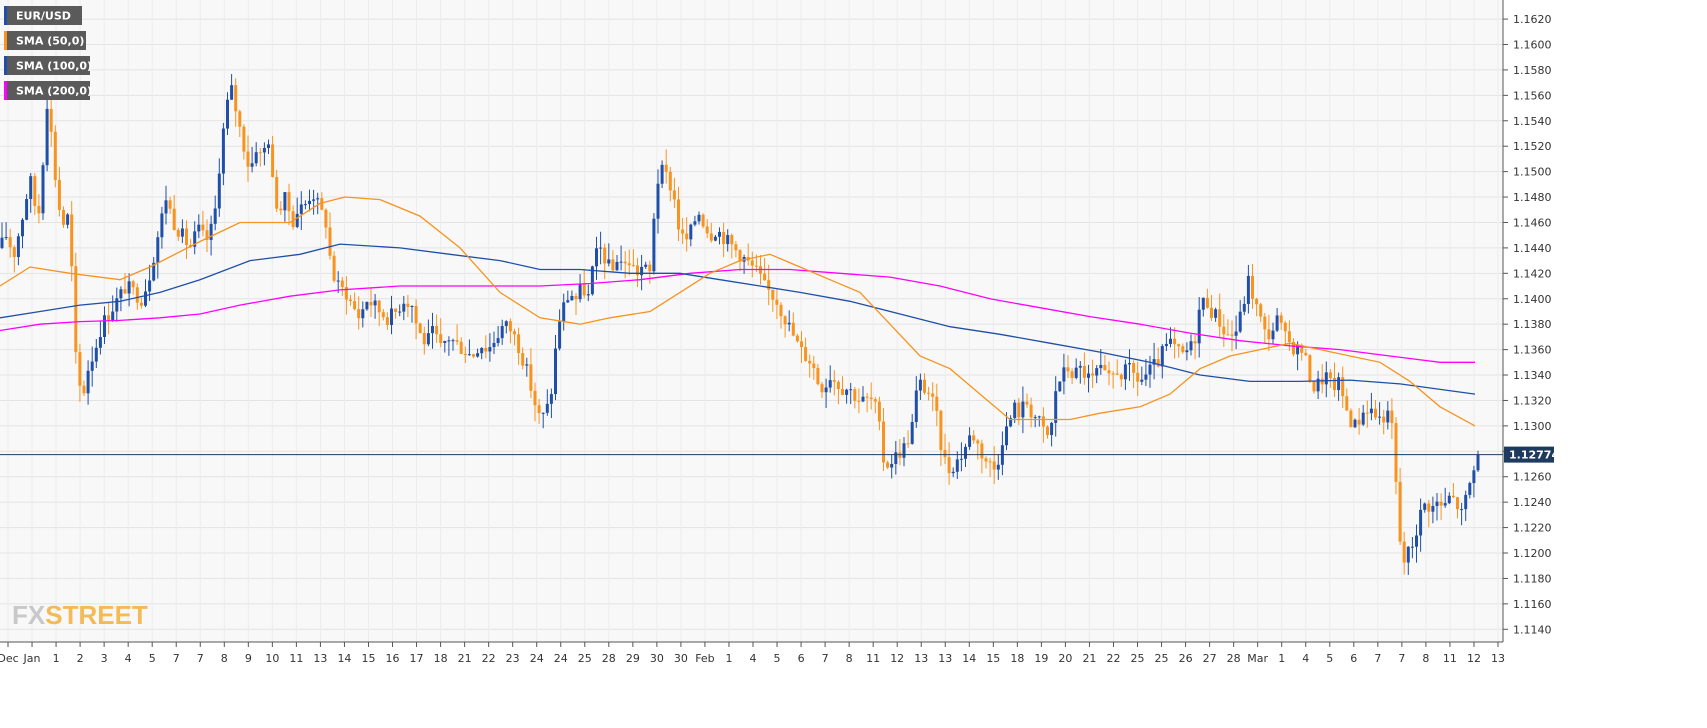  I want to click on y-tick-label: 1.1620, so click(1532, 19).